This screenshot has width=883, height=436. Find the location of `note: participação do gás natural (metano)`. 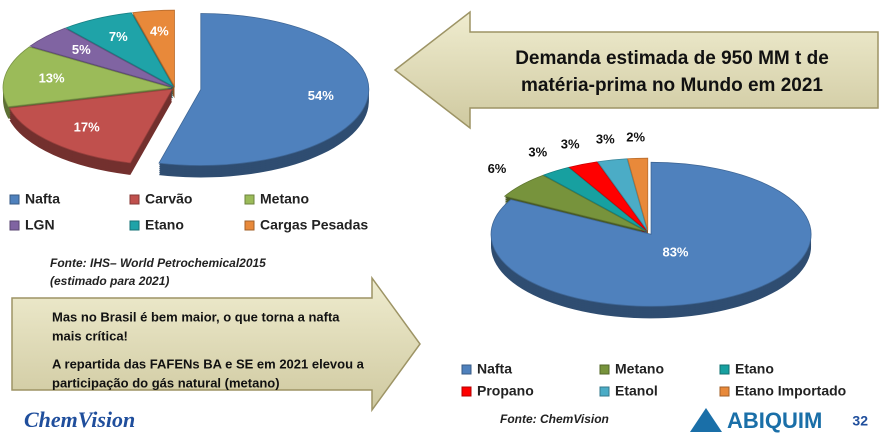

note: participação do gás natural (metano) is located at coordinates (166, 382).